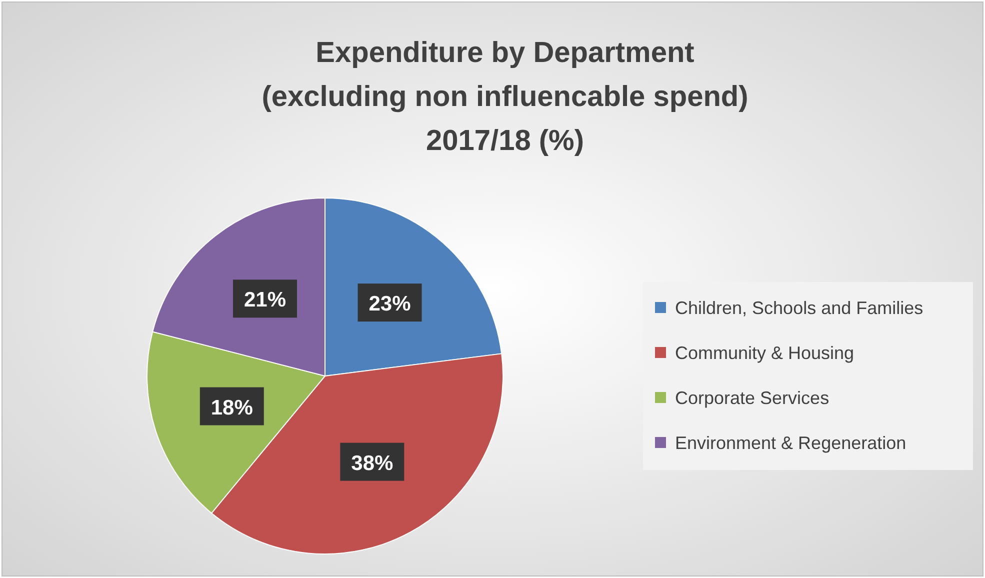 This screenshot has height=578, width=985. I want to click on data-label: 23%, so click(390, 304).